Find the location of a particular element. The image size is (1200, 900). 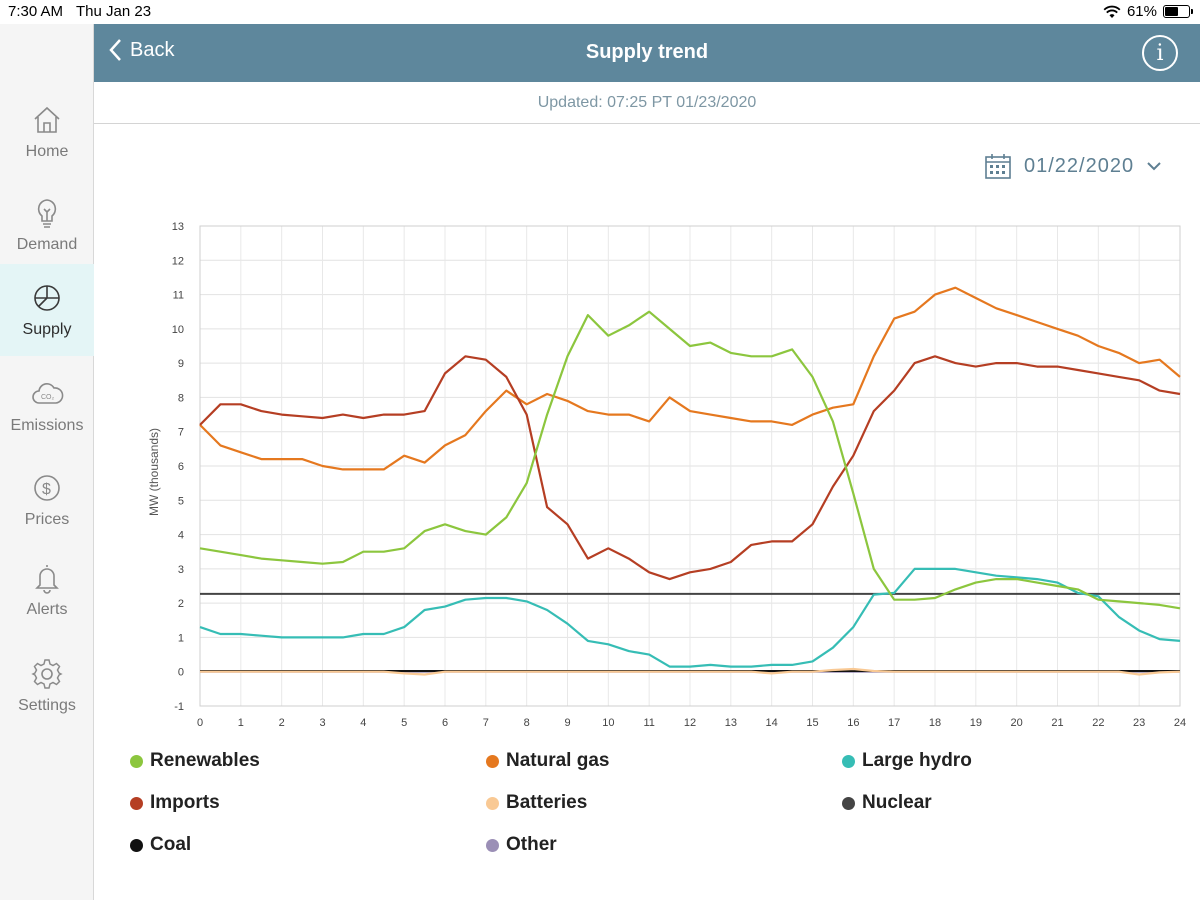

top-bar: Back Supply trend i is located at coordinates (647, 53).